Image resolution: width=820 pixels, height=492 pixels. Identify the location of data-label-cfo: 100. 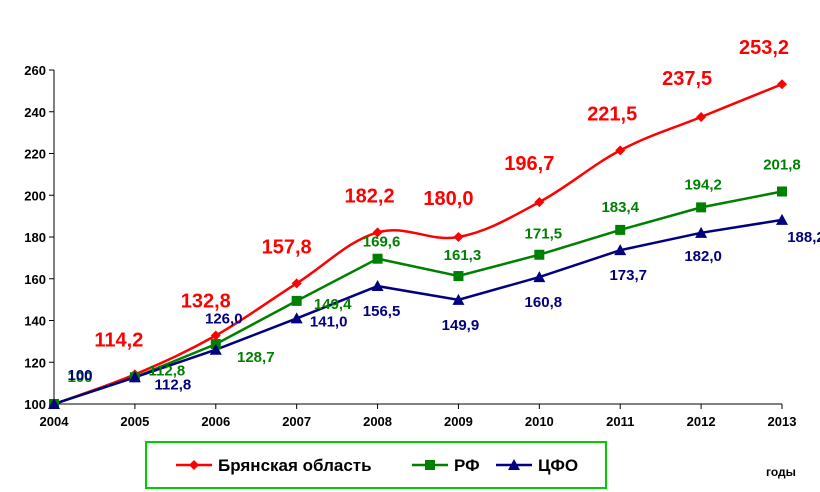
(79, 375).